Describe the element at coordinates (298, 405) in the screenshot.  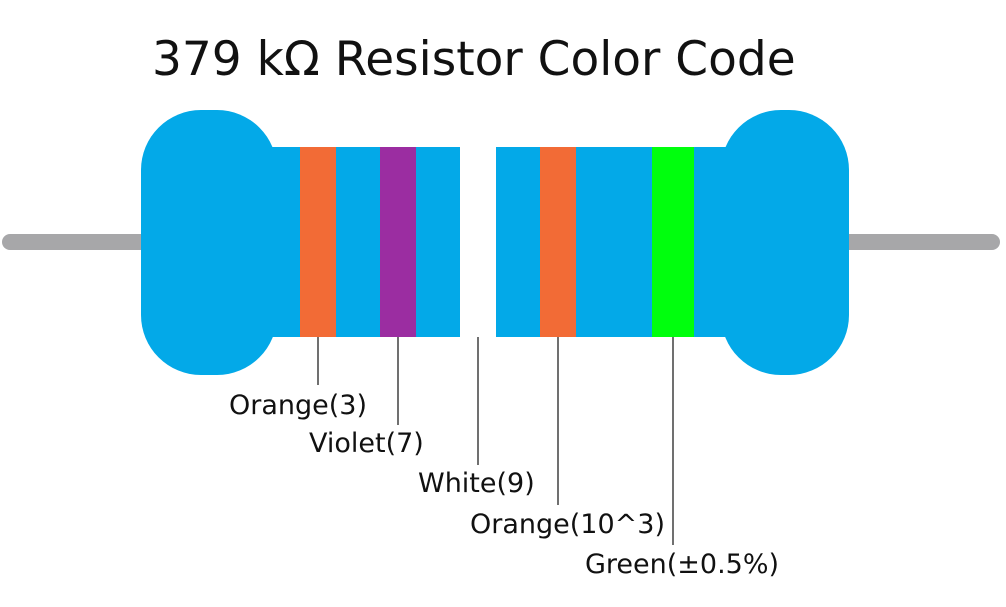
I see `band-label-1: Orange(3)` at that location.